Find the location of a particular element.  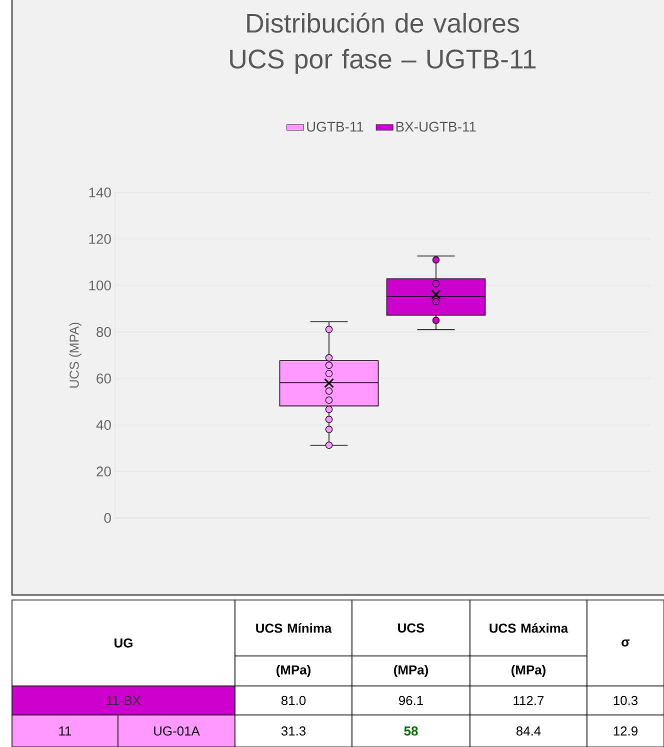

text: 84.4 is located at coordinates (528, 731).